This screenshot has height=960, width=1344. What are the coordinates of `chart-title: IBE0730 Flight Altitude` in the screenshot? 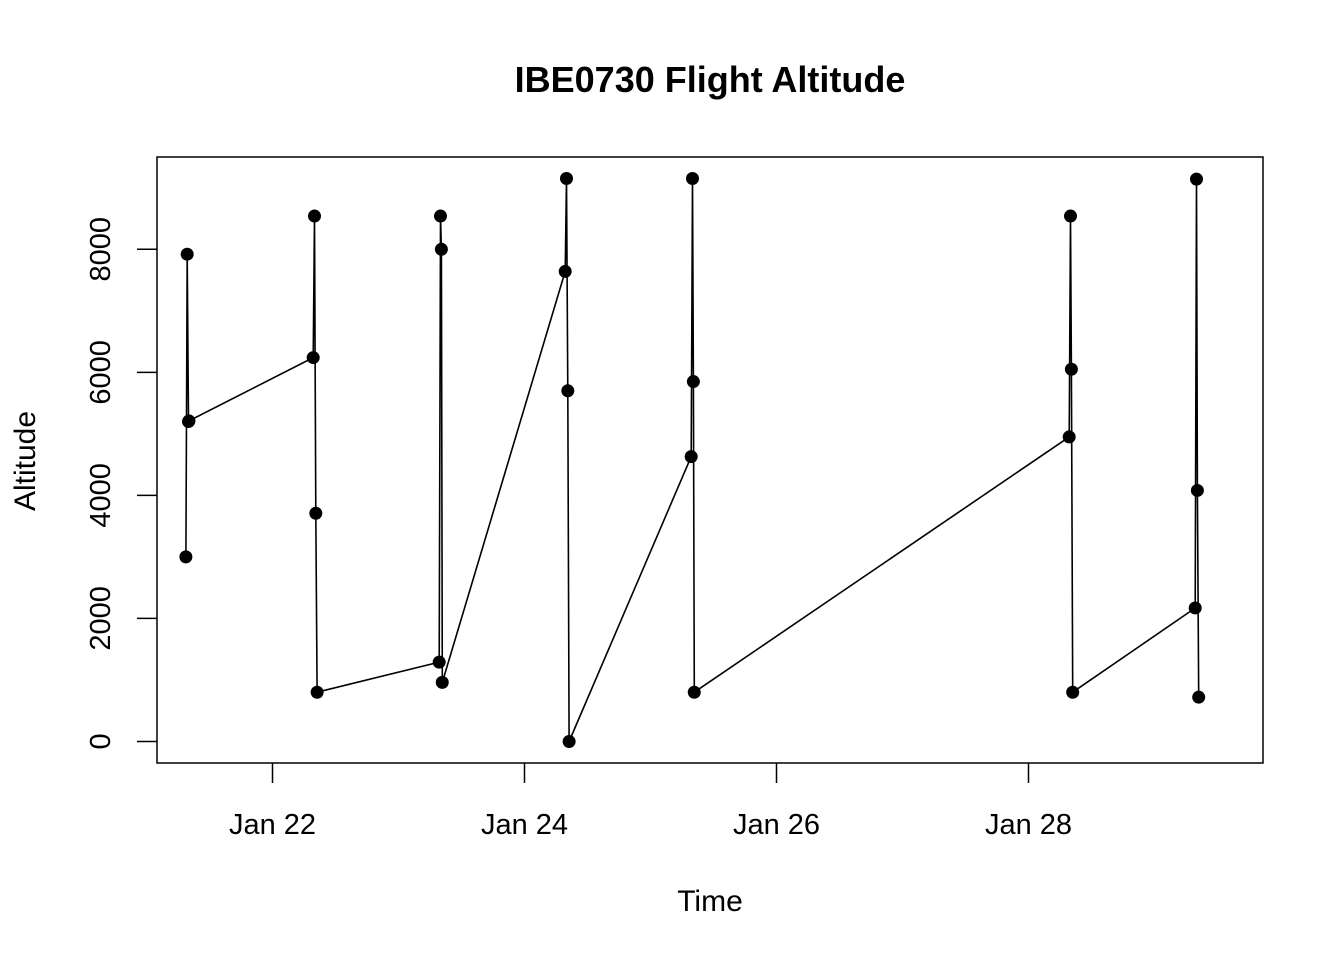 It's located at (710, 79).